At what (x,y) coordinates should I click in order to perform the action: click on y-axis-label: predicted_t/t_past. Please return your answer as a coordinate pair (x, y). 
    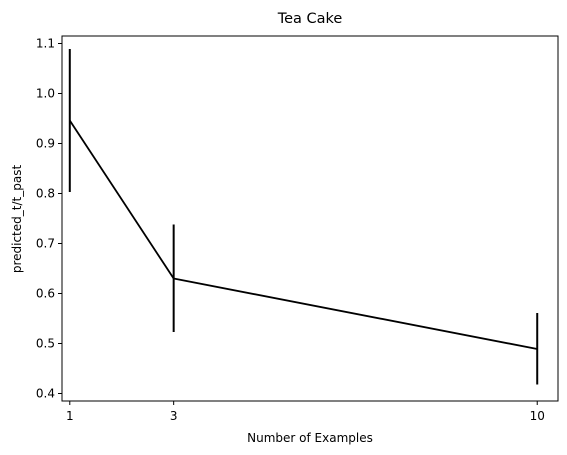
    Looking at the image, I should click on (17, 219).